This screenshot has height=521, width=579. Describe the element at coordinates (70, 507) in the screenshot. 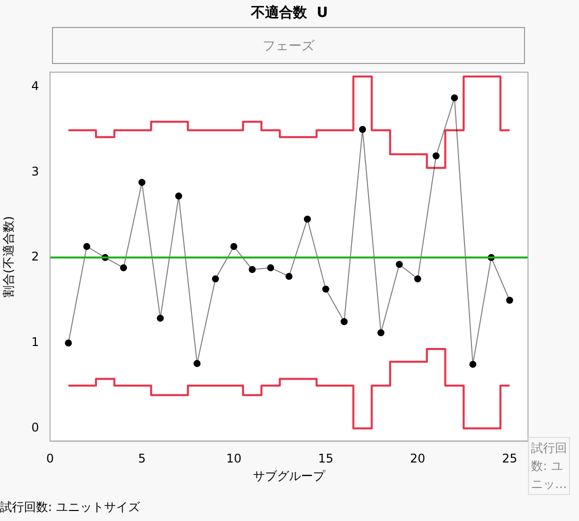

I see `text: 試行回数: ユニットサイズ` at that location.